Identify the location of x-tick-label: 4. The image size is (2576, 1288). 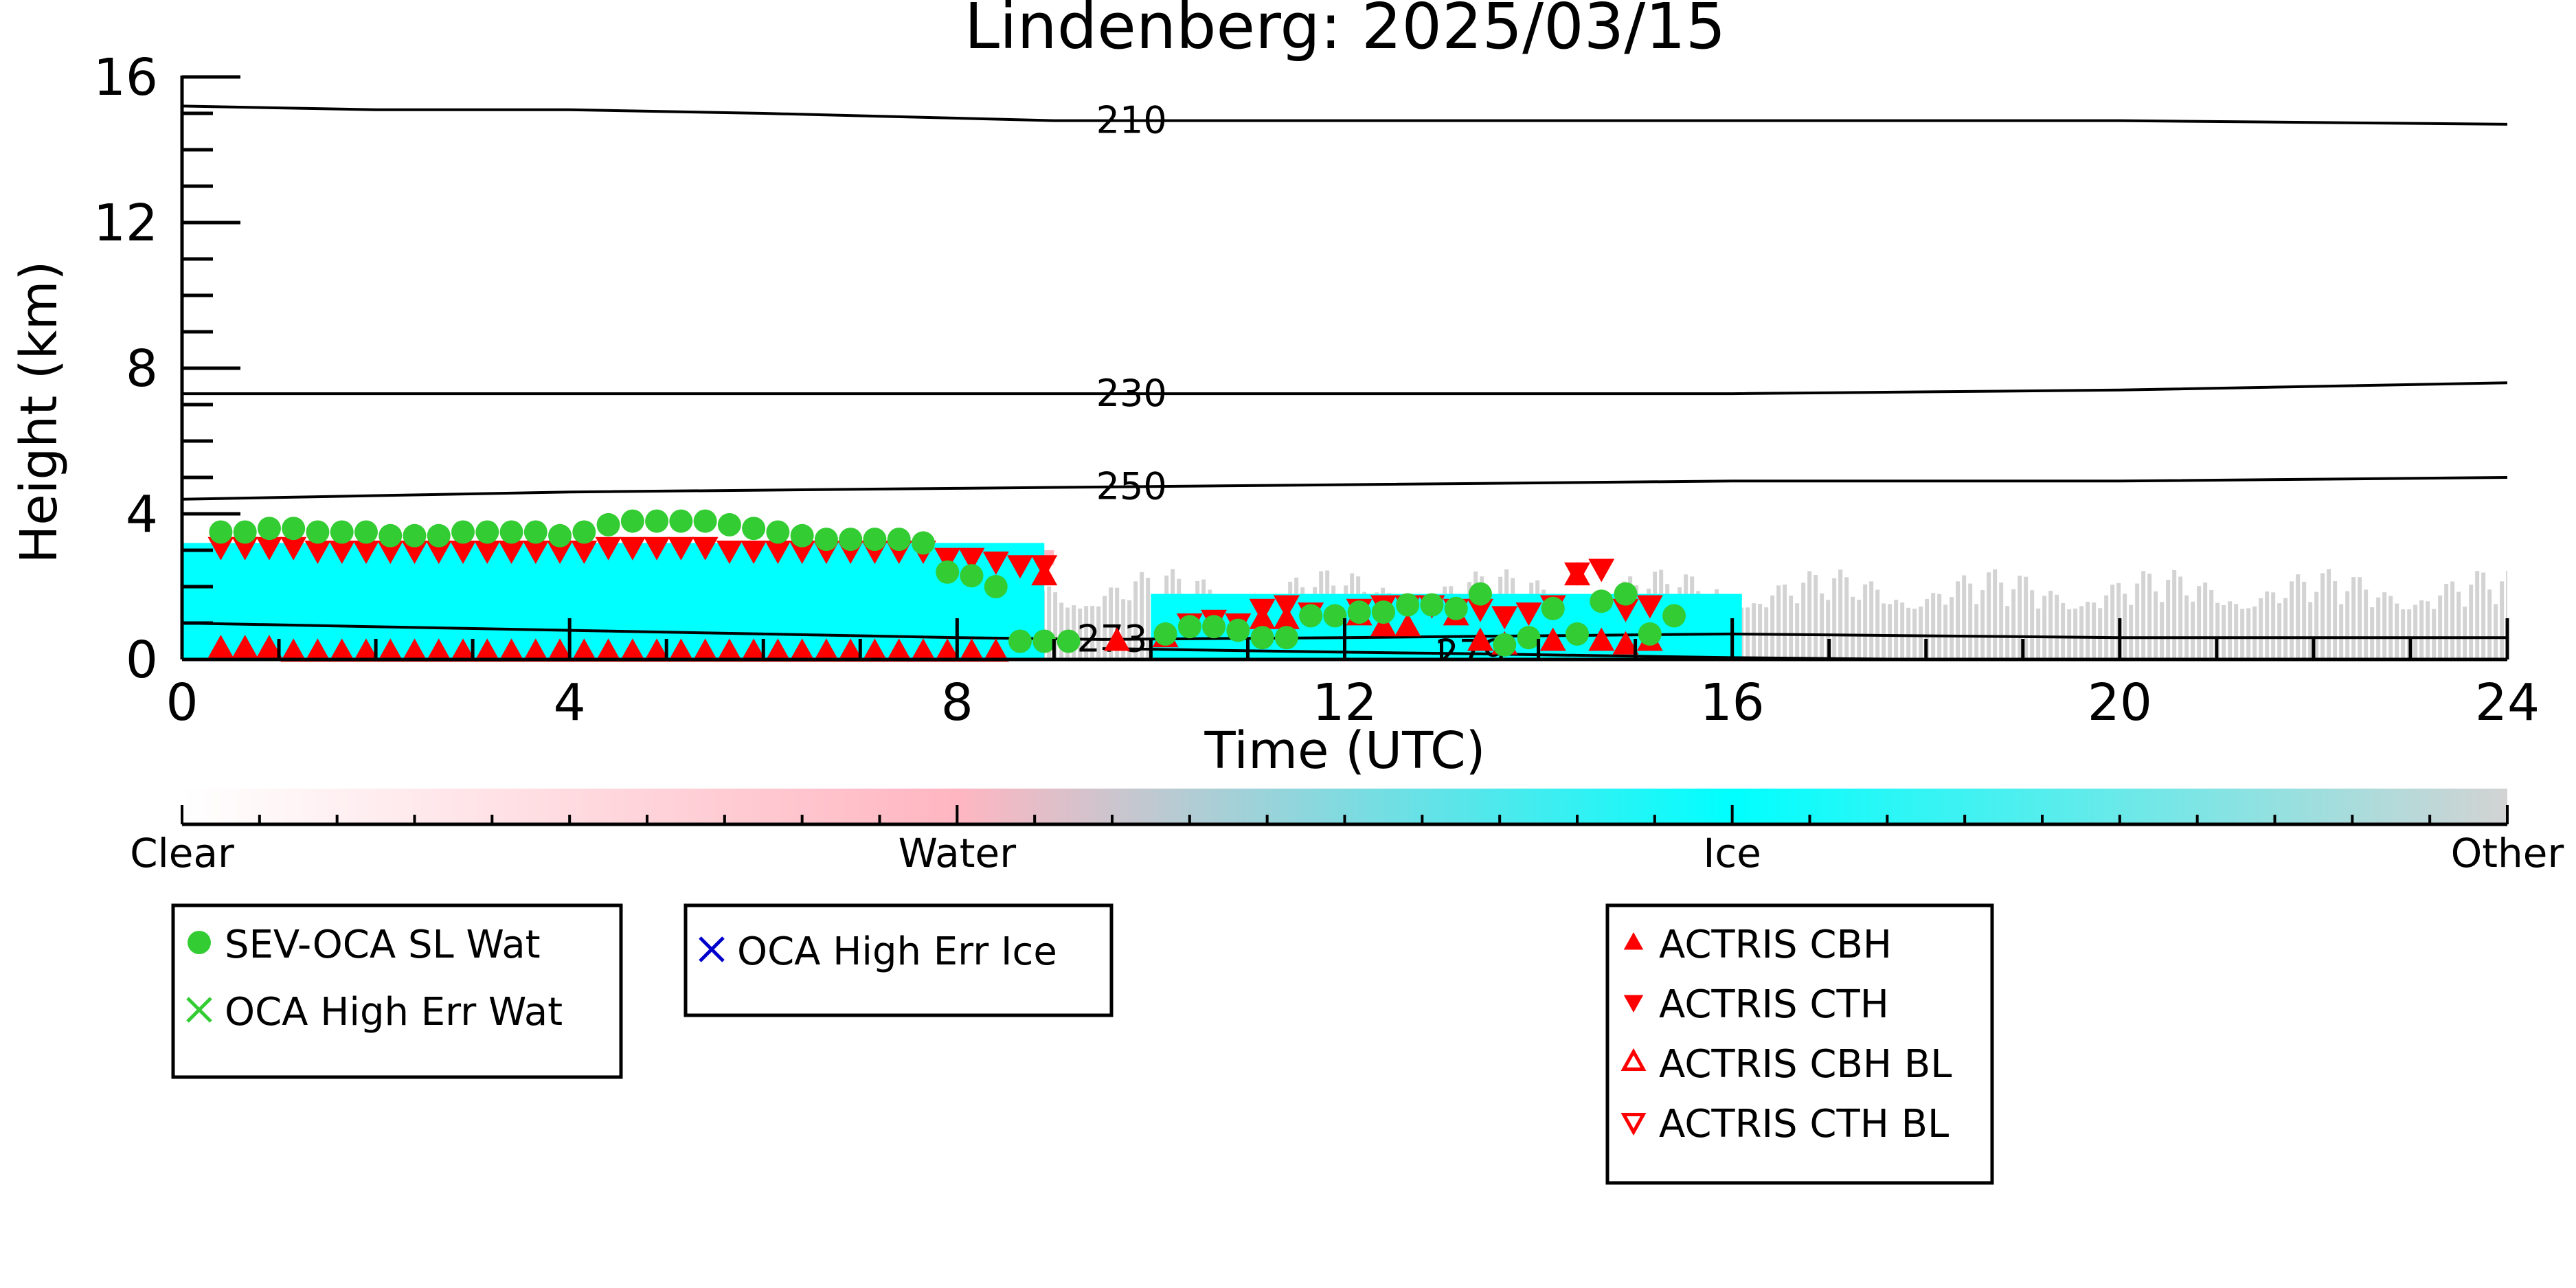
(570, 702).